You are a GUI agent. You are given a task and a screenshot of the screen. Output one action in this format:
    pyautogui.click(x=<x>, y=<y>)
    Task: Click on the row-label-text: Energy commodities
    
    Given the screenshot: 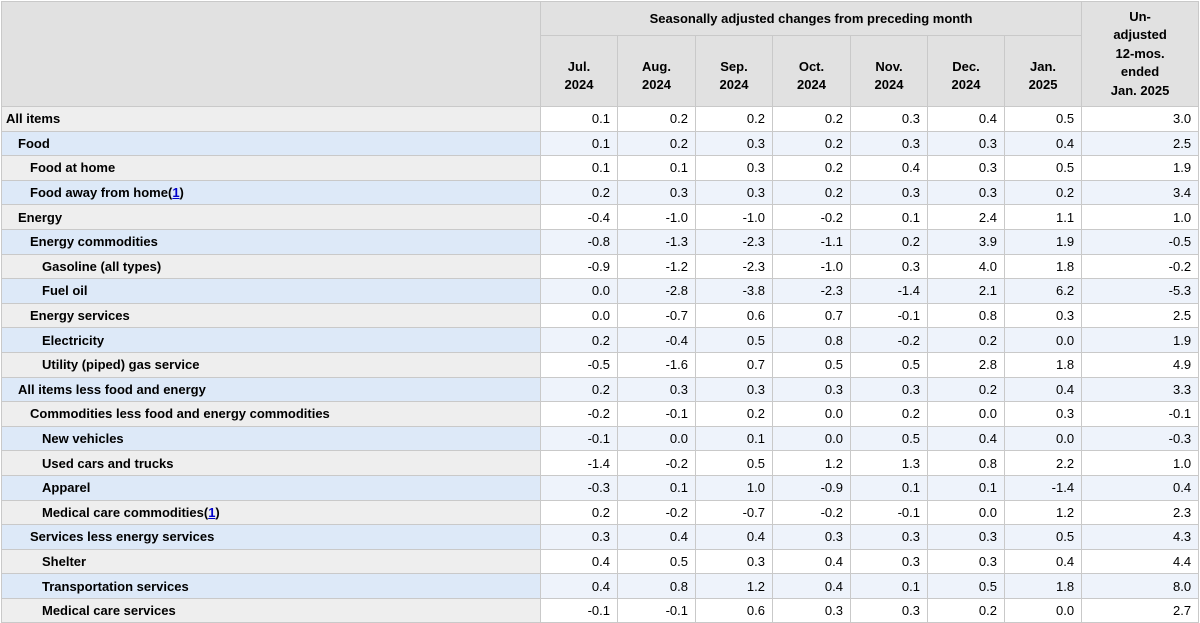 What is the action you would take?
    pyautogui.click(x=94, y=242)
    